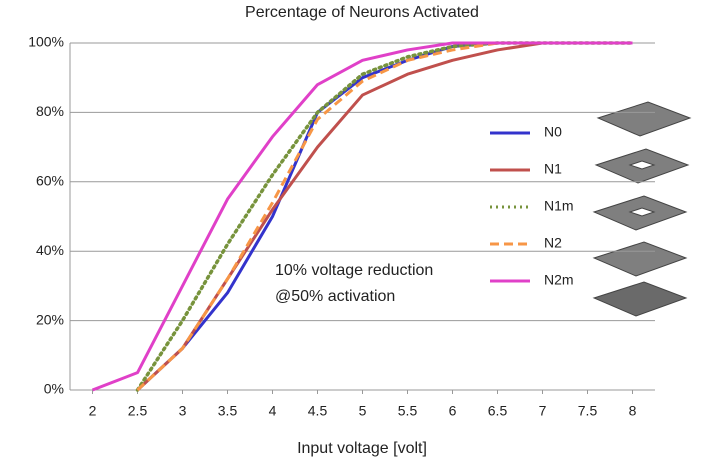 The height and width of the screenshot is (466, 708). Describe the element at coordinates (318, 411) in the screenshot. I see `x-tick-label: 4.5` at that location.